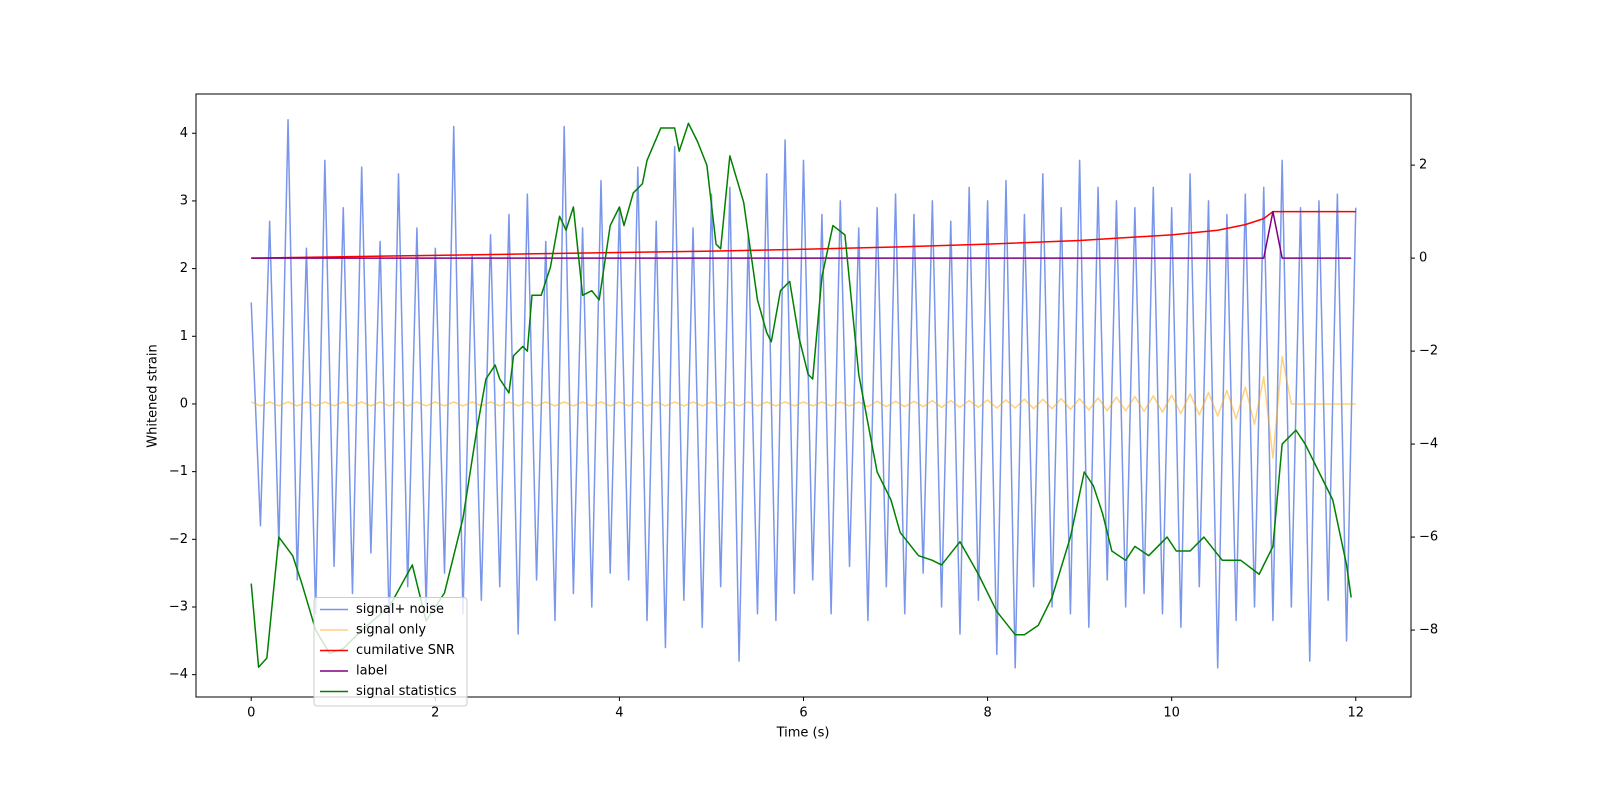 The image size is (1600, 800). I want to click on legend-box, so click(390, 652).